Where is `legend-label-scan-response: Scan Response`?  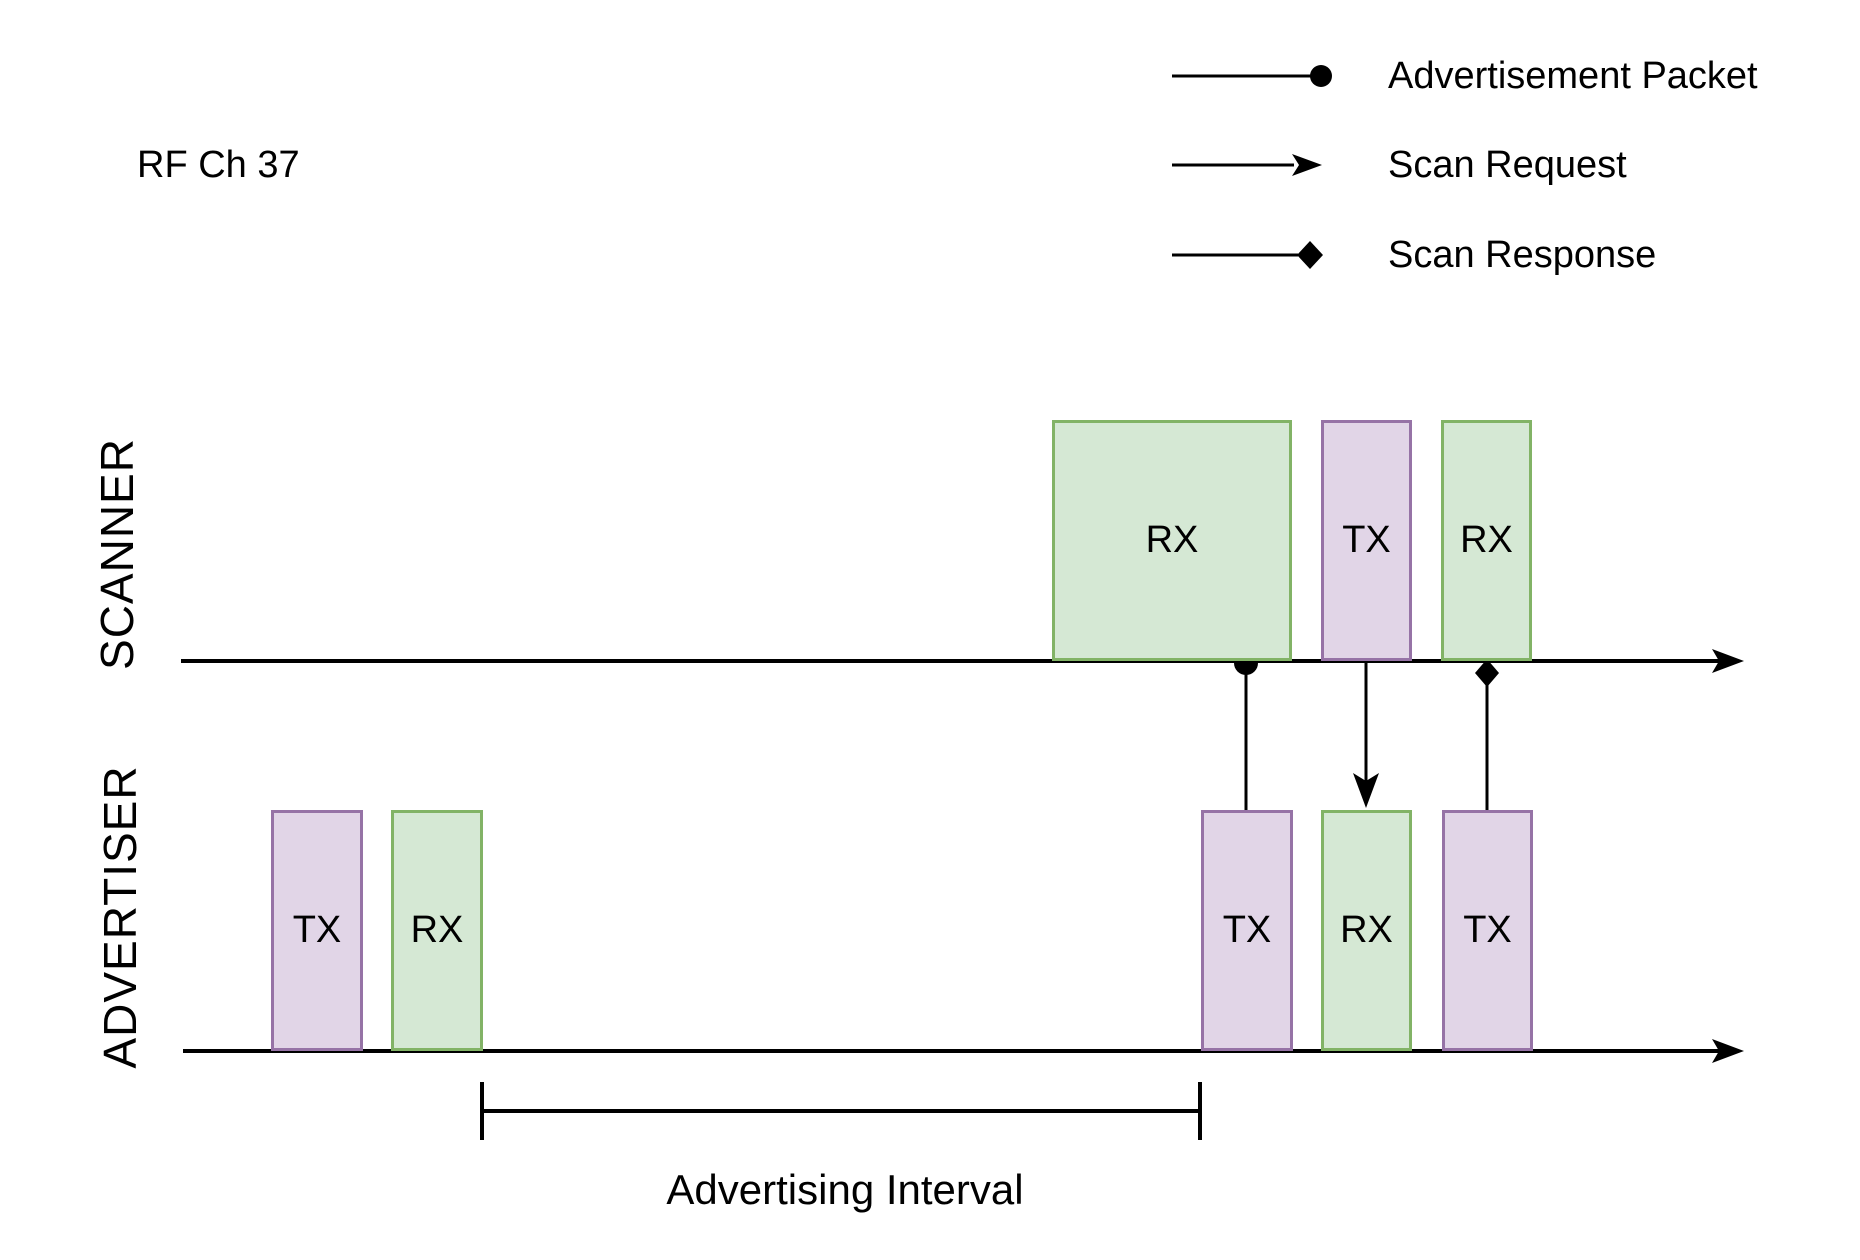 legend-label-scan-response: Scan Response is located at coordinates (1522, 255).